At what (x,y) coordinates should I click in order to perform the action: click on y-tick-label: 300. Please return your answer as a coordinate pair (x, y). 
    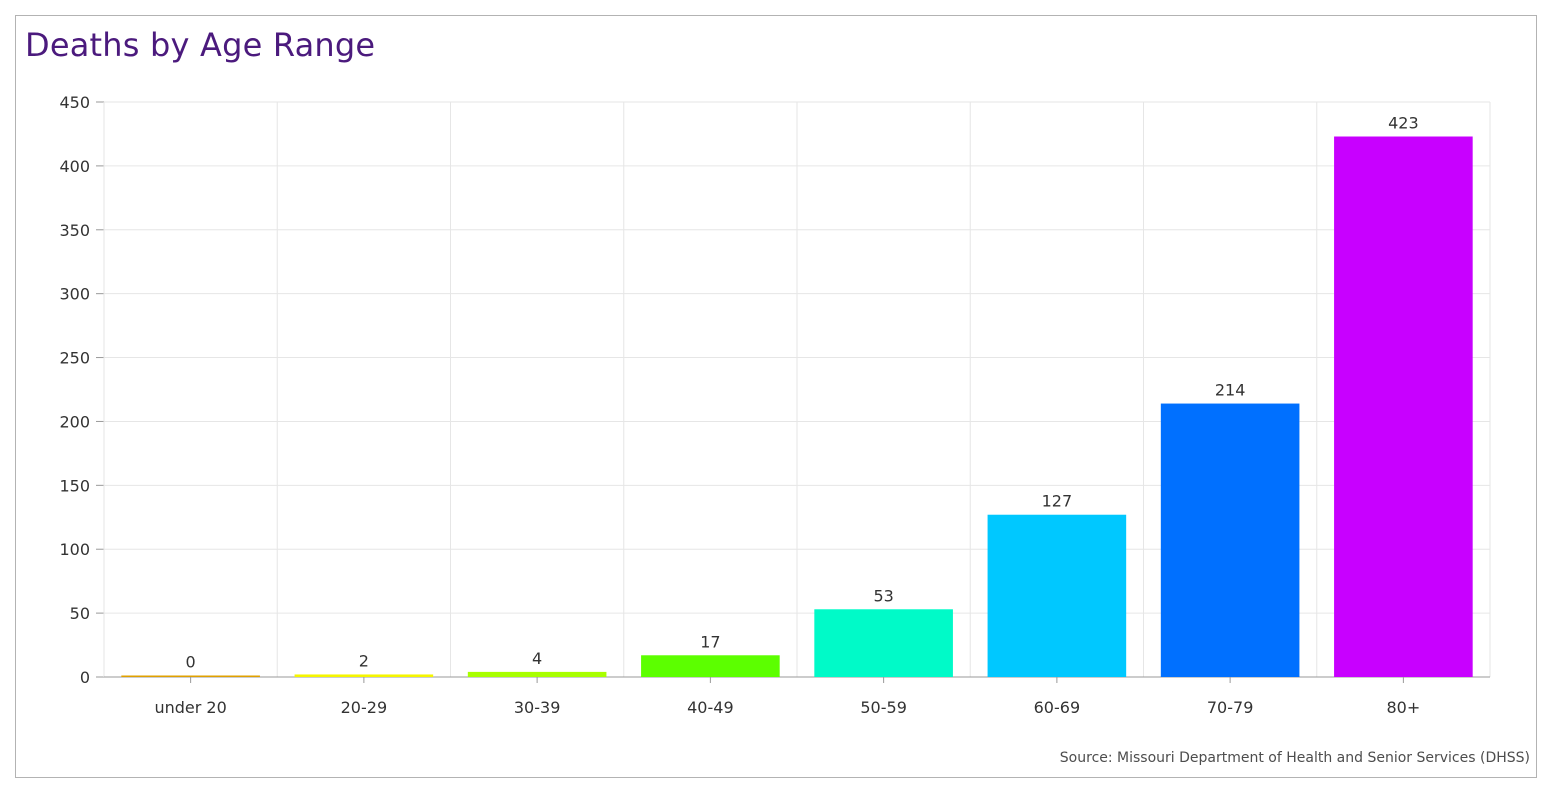
    Looking at the image, I should click on (74, 294).